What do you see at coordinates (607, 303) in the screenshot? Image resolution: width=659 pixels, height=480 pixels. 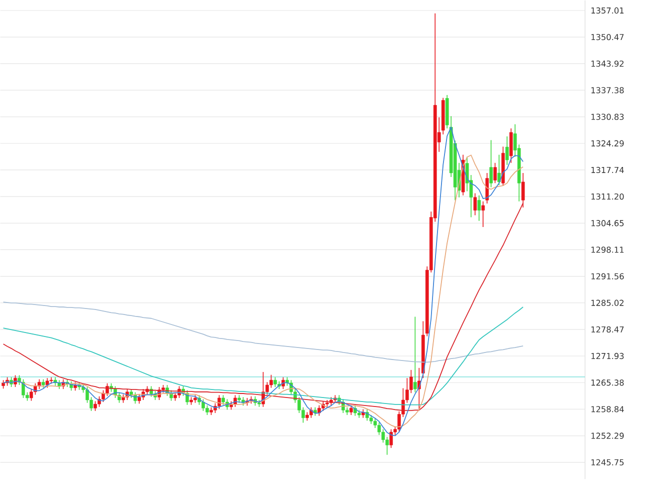 I see `y-tick-label: 1285.02` at bounding box center [607, 303].